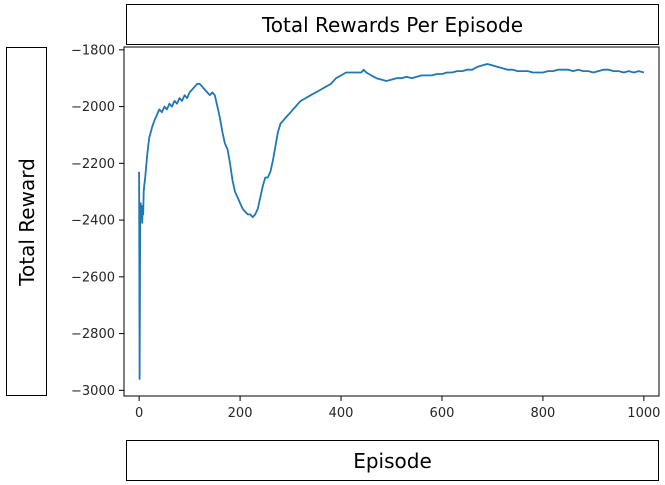 The width and height of the screenshot is (665, 485). I want to click on x-tick-label: 0, so click(139, 413).